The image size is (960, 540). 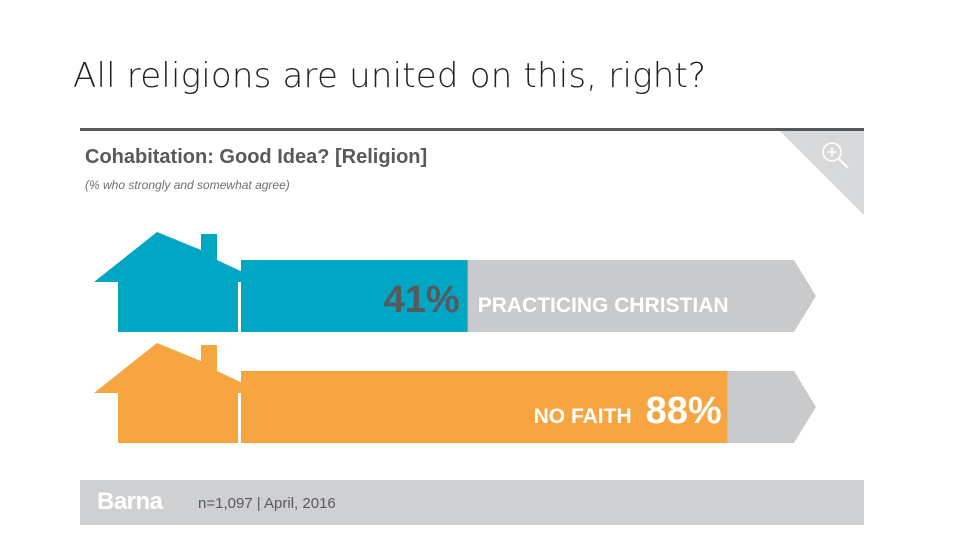 I want to click on zoom-corner, so click(x=822, y=173).